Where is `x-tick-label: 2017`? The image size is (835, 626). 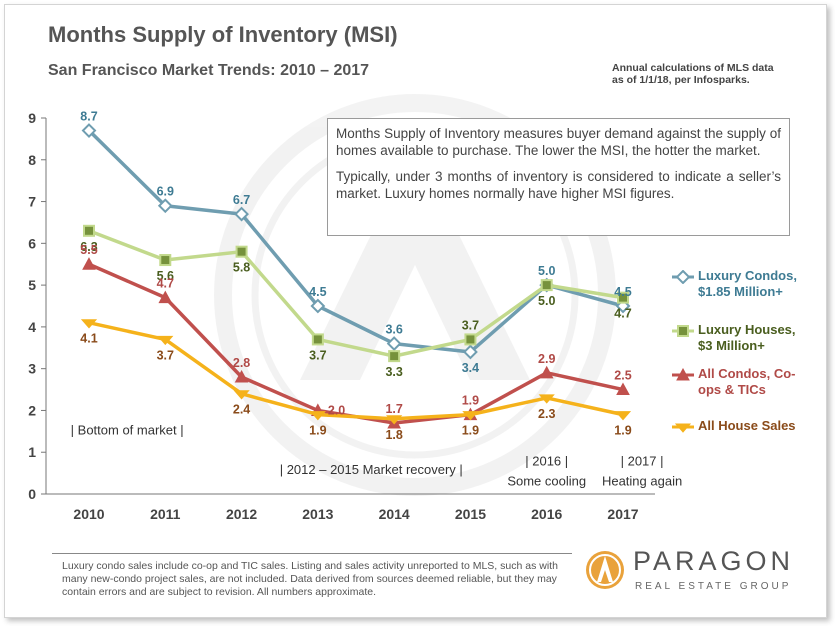
x-tick-label: 2017 is located at coordinates (622, 514).